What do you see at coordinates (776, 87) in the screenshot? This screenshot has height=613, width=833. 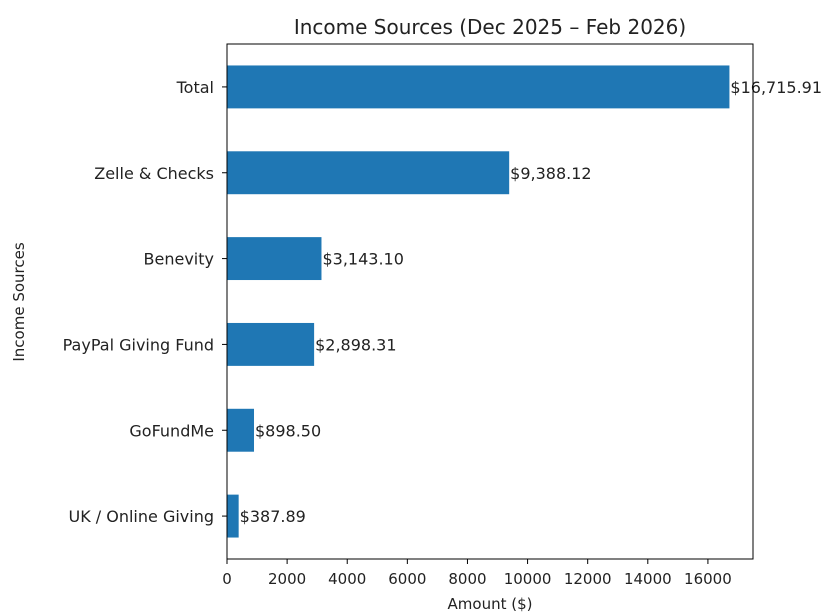 I see `bar-value-label-0: $16,715.91` at bounding box center [776, 87].